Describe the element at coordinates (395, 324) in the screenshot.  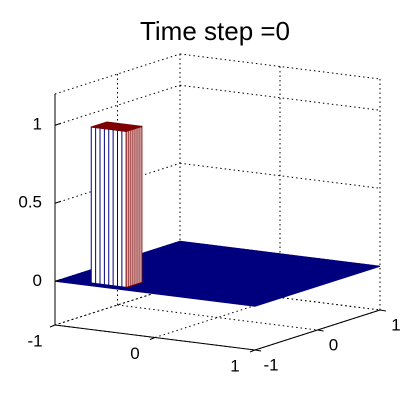
I see `y-tick-label: 1` at that location.